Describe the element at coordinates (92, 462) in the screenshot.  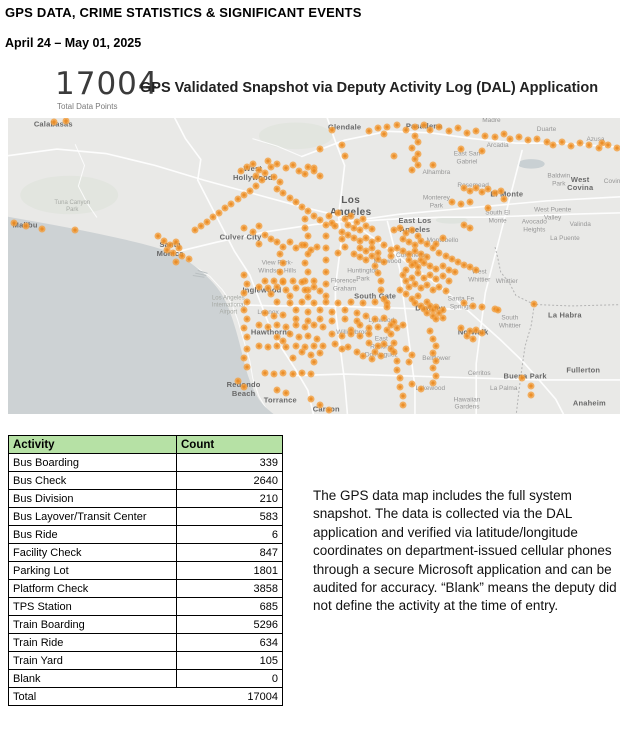
I see `activity-cell: Bus Boarding` at that location.